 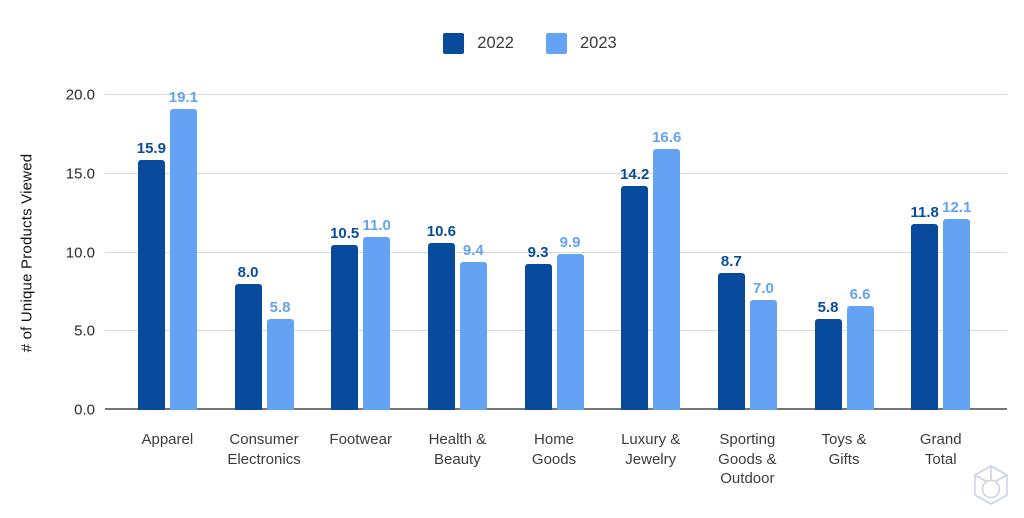 I want to click on bar-group: 14.2 16.6, so click(x=650, y=252).